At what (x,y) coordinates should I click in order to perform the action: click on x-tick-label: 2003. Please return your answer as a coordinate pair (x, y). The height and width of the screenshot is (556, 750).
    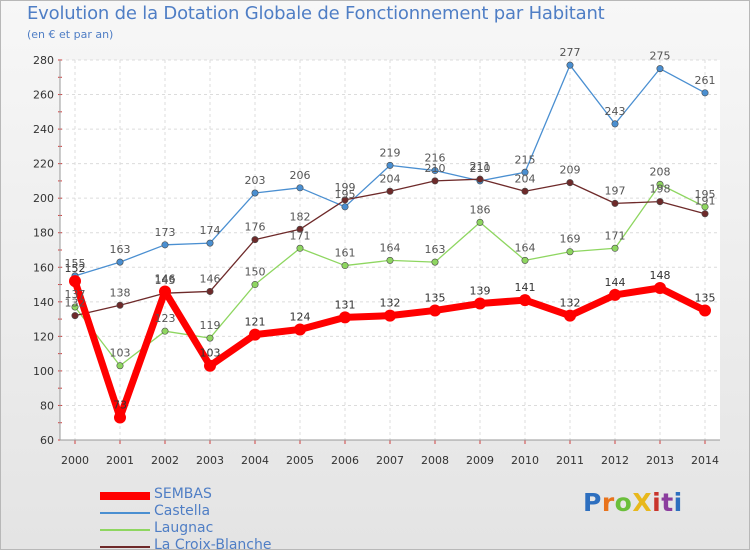
    Looking at the image, I should click on (210, 460).